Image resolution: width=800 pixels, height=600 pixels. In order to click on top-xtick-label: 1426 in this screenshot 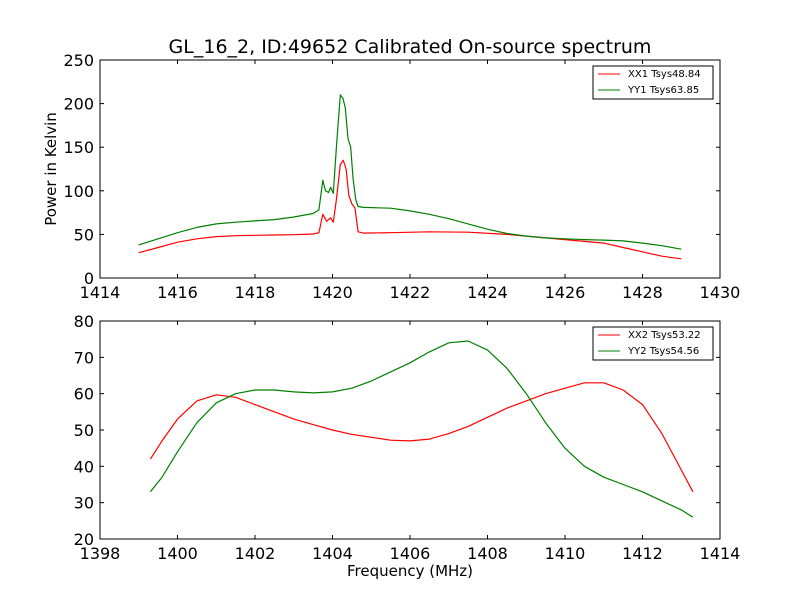, I will do `click(565, 292)`.